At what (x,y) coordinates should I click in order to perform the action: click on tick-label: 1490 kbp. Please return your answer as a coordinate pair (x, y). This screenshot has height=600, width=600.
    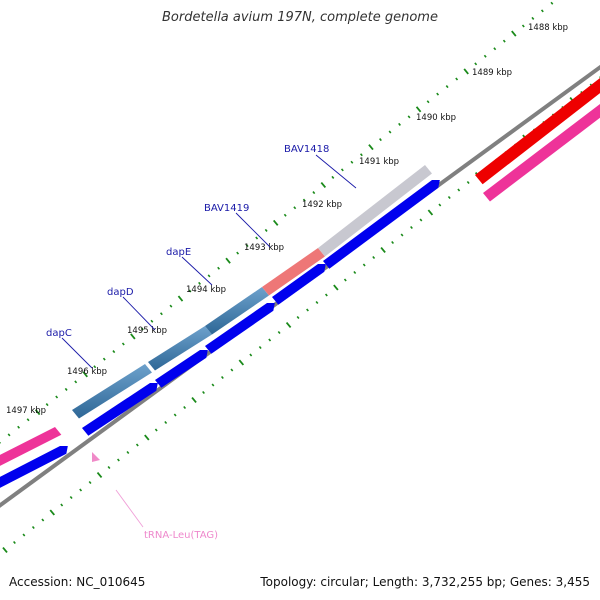
    Looking at the image, I should click on (436, 118).